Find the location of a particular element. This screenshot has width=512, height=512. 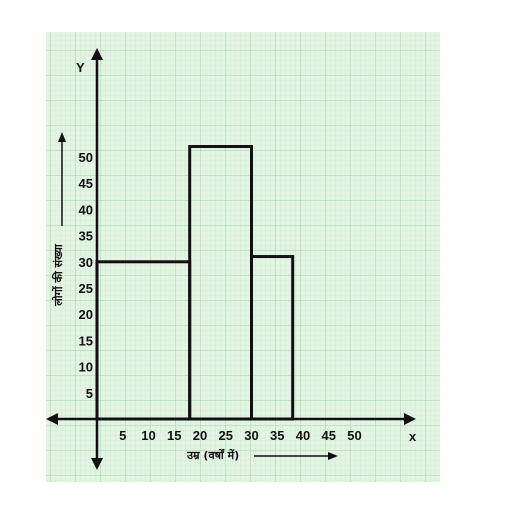

y-tick-label-50: 50 is located at coordinates (86, 157).